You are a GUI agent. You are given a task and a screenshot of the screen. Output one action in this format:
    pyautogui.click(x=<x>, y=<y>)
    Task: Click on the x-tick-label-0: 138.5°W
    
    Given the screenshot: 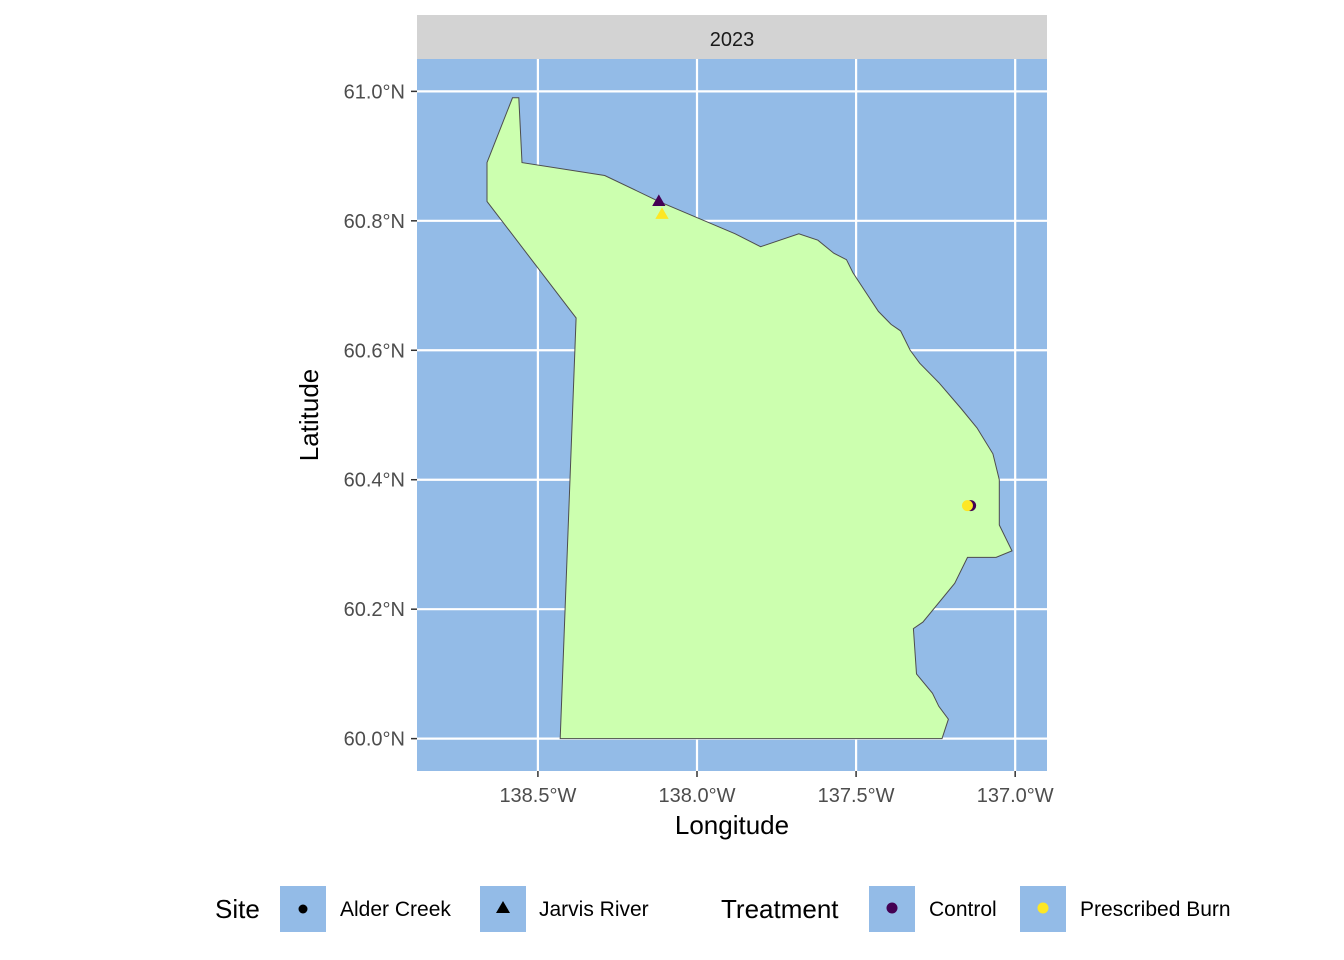 What is the action you would take?
    pyautogui.click(x=537, y=796)
    